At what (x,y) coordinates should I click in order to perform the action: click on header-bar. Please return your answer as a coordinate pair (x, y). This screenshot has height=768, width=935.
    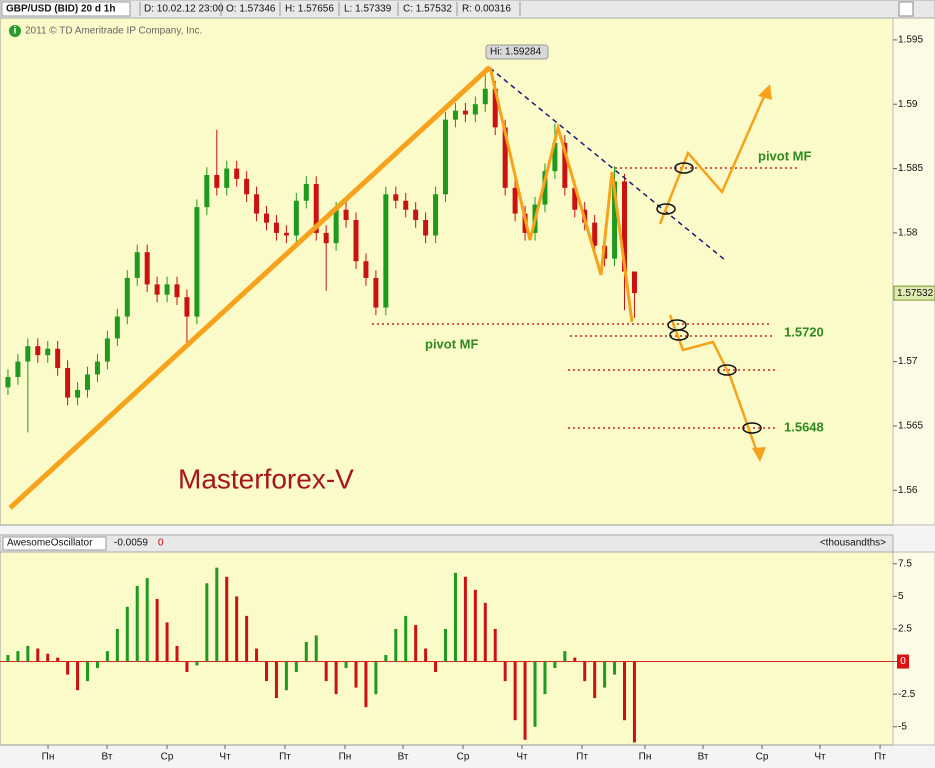
    Looking at the image, I should click on (467, 9).